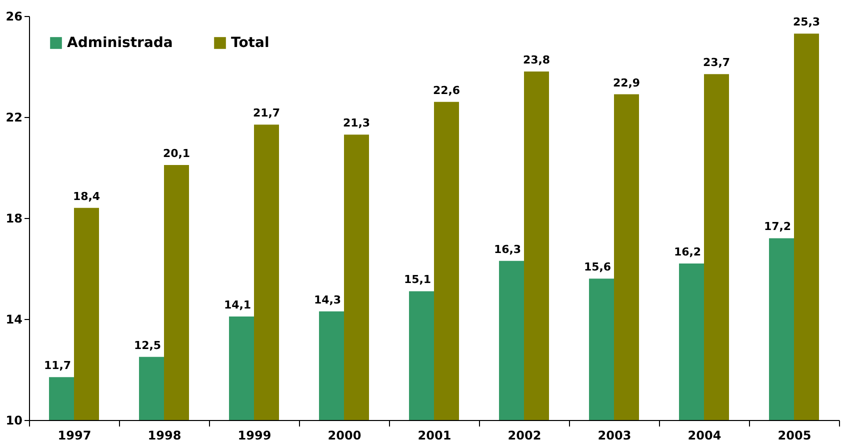  What do you see at coordinates (778, 227) in the screenshot?
I see `data-label: 17,2` at bounding box center [778, 227].